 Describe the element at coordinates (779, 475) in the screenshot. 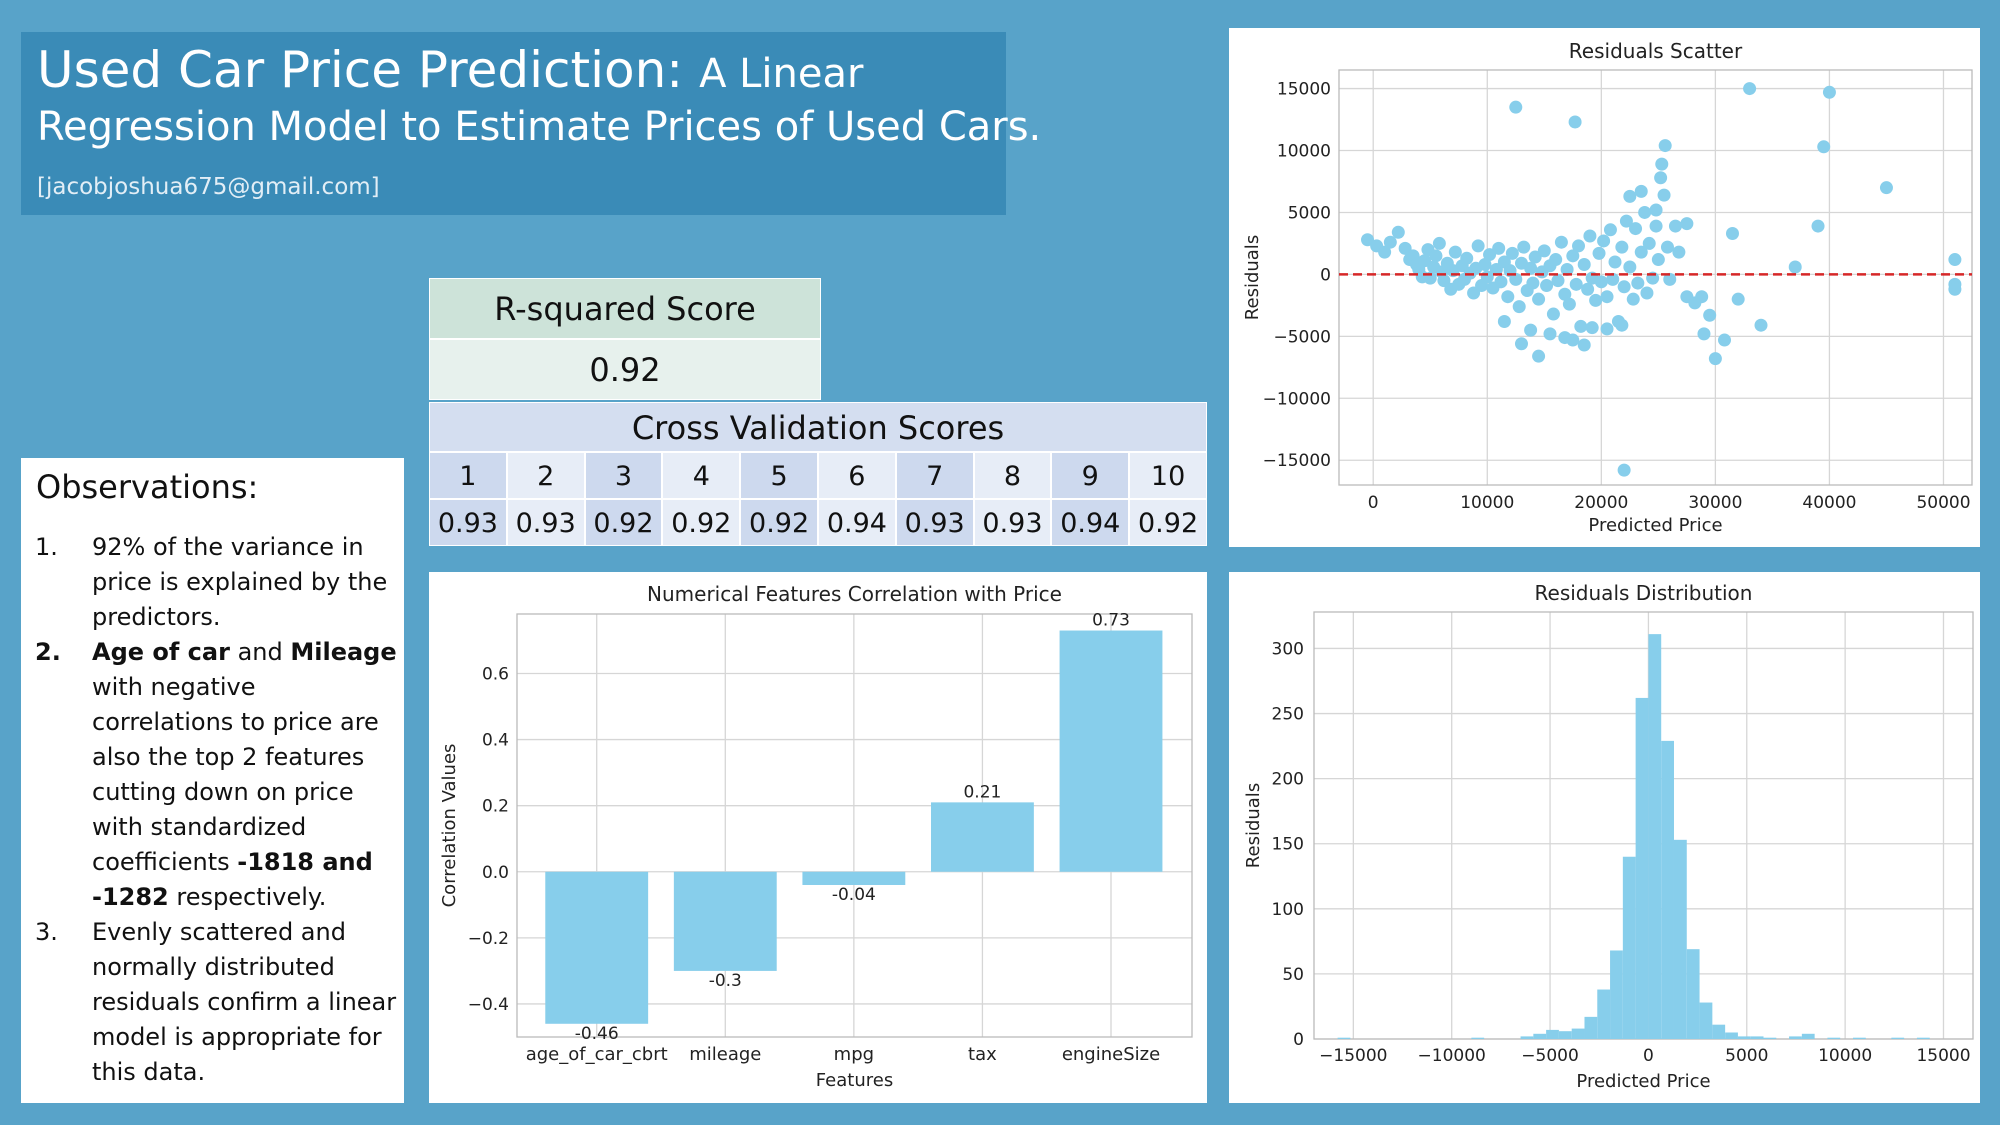

I see `fold-index-5: 5` at that location.